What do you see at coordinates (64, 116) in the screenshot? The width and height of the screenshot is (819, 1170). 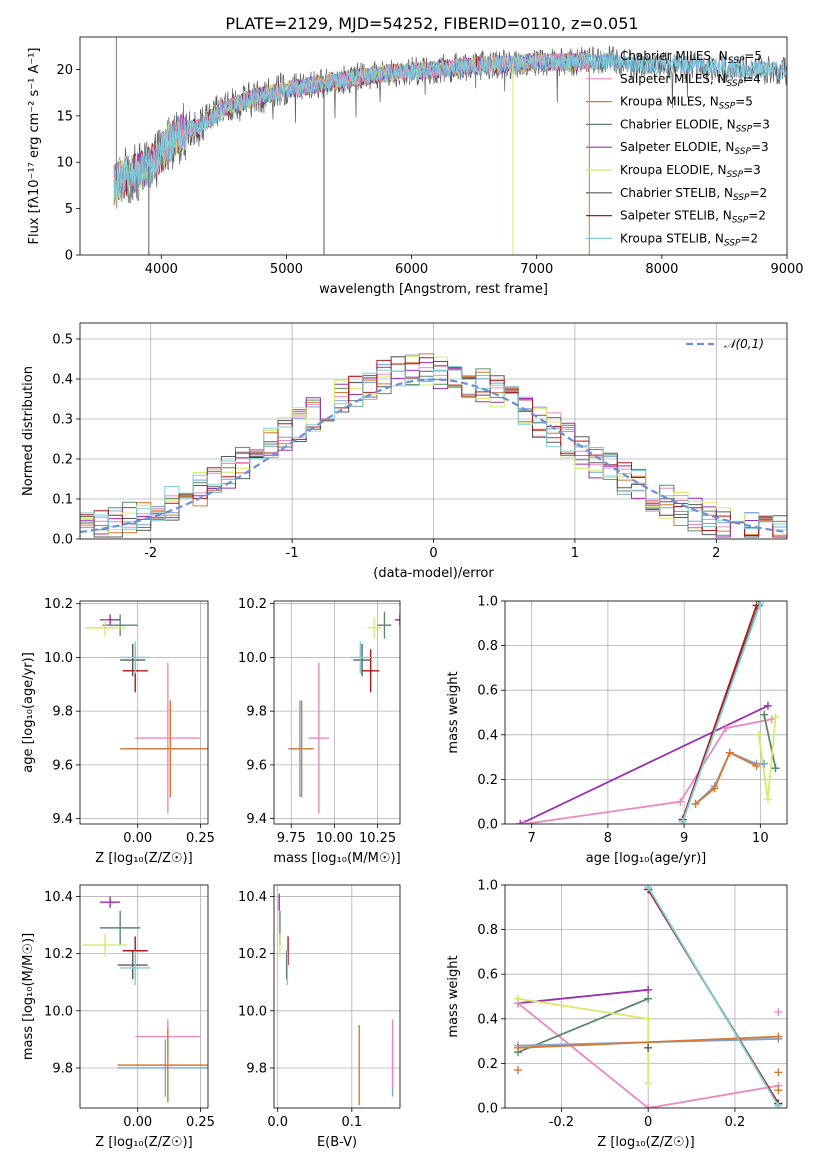 I see `y-tick-label: 15` at bounding box center [64, 116].